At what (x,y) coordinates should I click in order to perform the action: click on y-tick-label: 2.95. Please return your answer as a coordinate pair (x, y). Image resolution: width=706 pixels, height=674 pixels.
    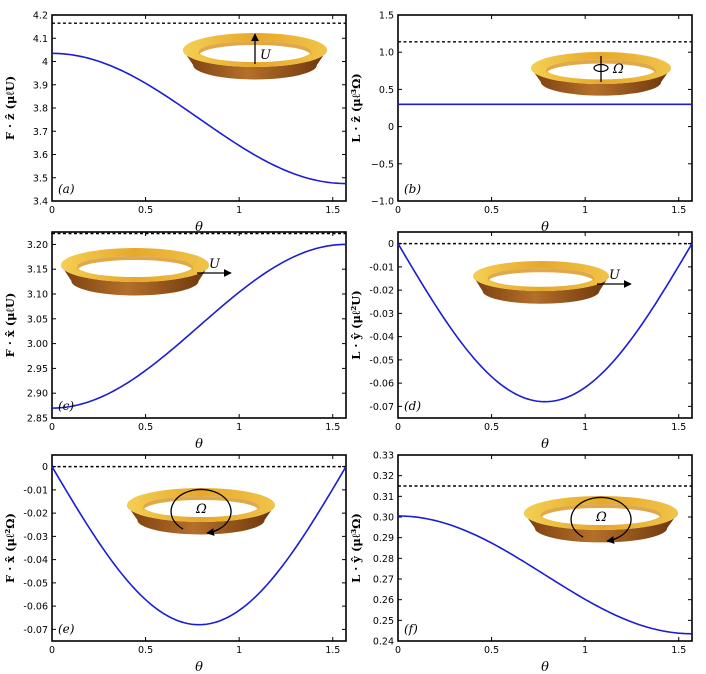
    Looking at the image, I should click on (37, 369).